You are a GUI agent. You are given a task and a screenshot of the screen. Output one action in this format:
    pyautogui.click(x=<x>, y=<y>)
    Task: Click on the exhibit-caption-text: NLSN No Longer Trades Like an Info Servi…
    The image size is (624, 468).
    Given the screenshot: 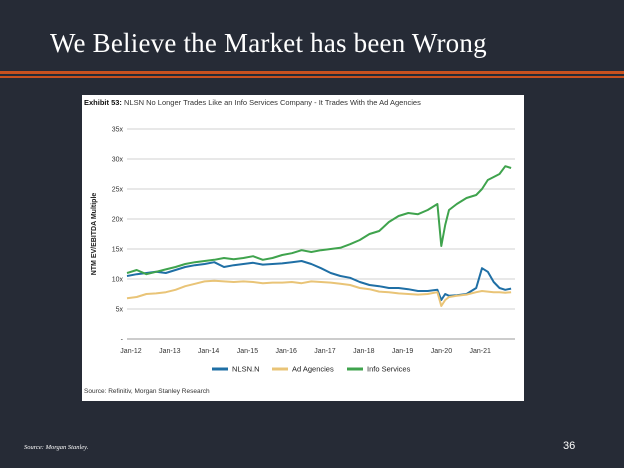 What is the action you would take?
    pyautogui.click(x=272, y=102)
    